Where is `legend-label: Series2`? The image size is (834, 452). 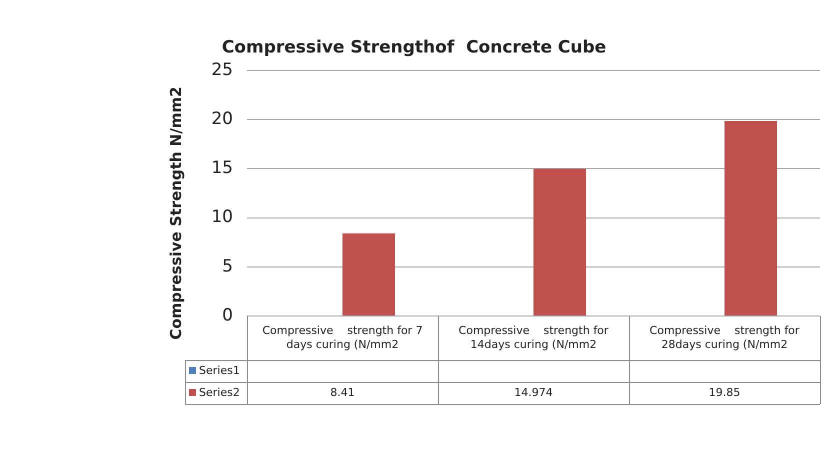
legend-label: Series2 is located at coordinates (219, 392).